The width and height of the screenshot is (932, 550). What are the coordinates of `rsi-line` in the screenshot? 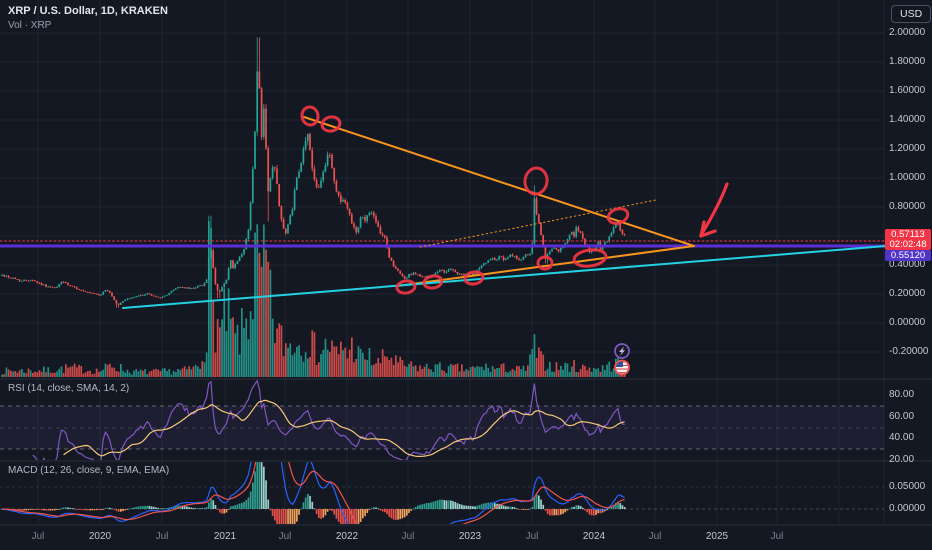 It's located at (328, 420).